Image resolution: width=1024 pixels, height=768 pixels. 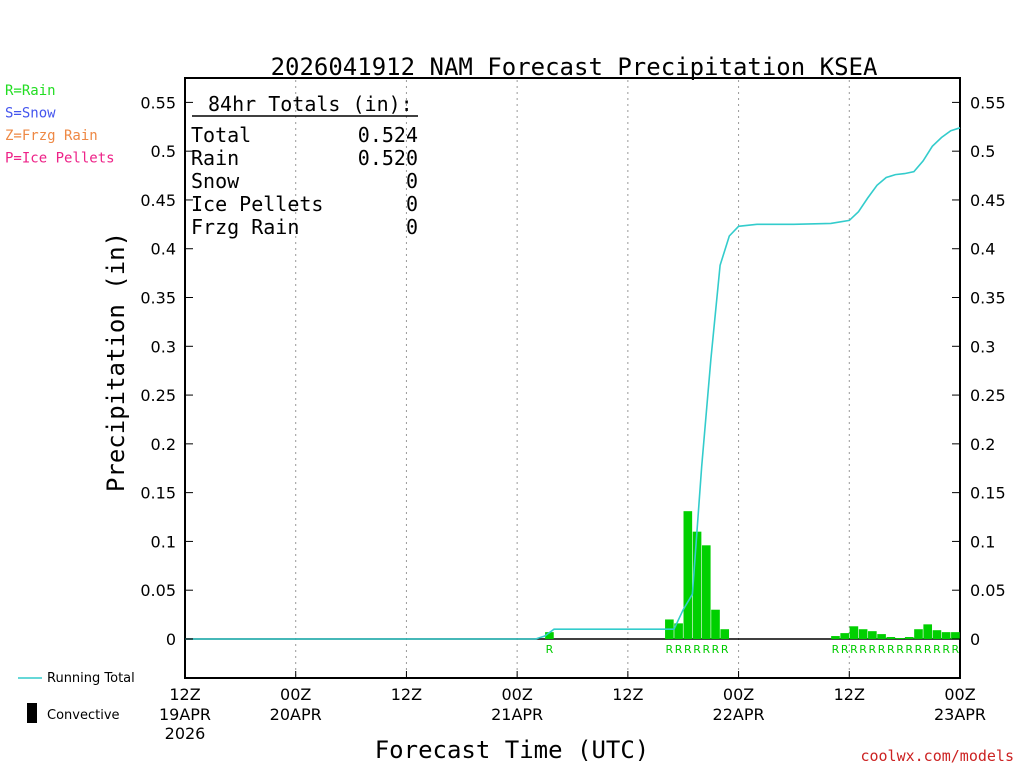 I want to click on xtick-label-4: 12Z, so click(x=627, y=694).